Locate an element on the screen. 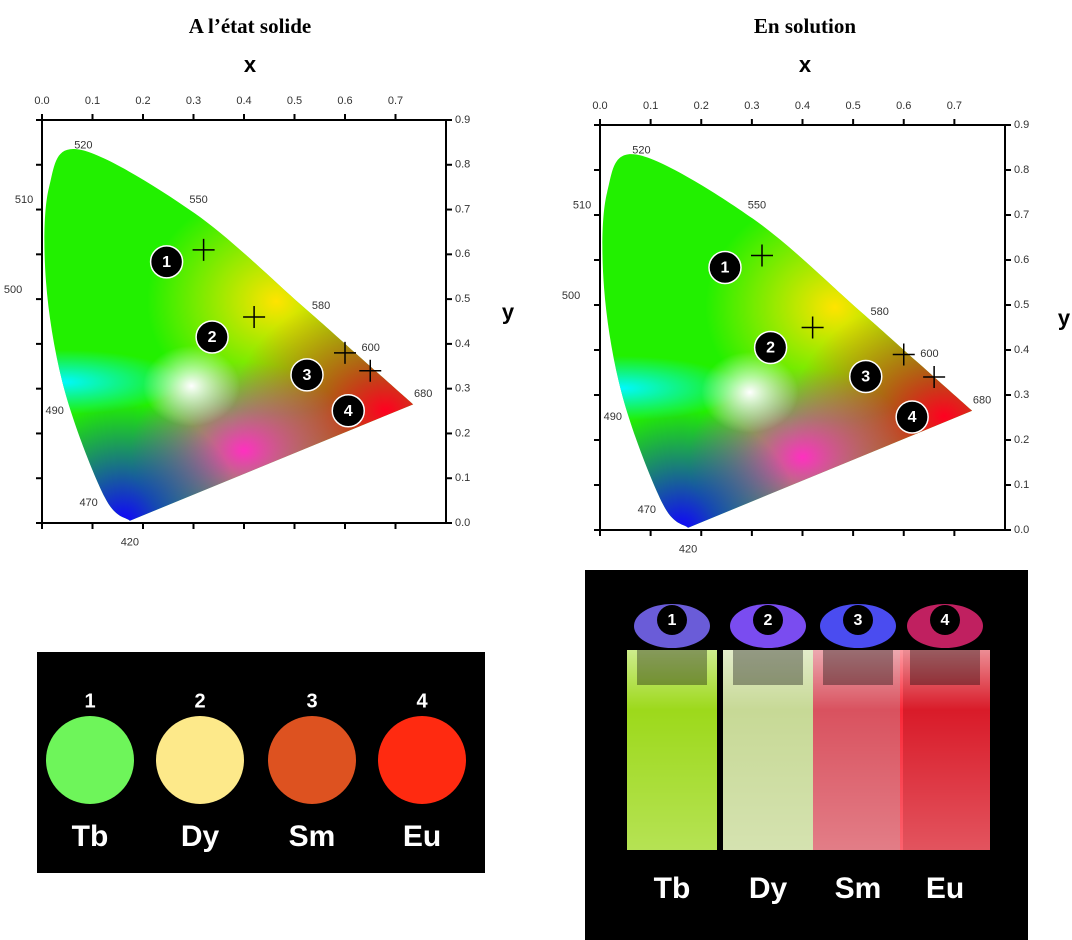 This screenshot has height=940, width=1072. sample-number: 1 is located at coordinates (89, 701).